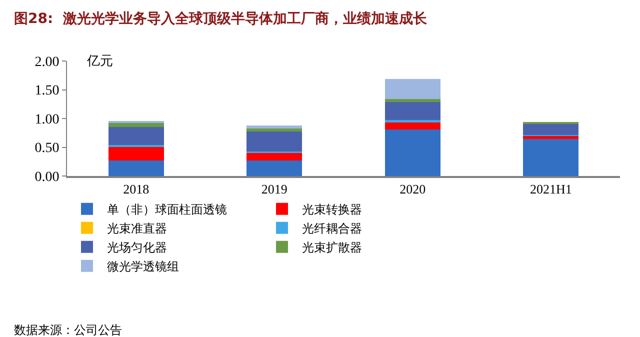 The width and height of the screenshot is (640, 337). I want to click on legend-label: 光束准直器, so click(137, 229).